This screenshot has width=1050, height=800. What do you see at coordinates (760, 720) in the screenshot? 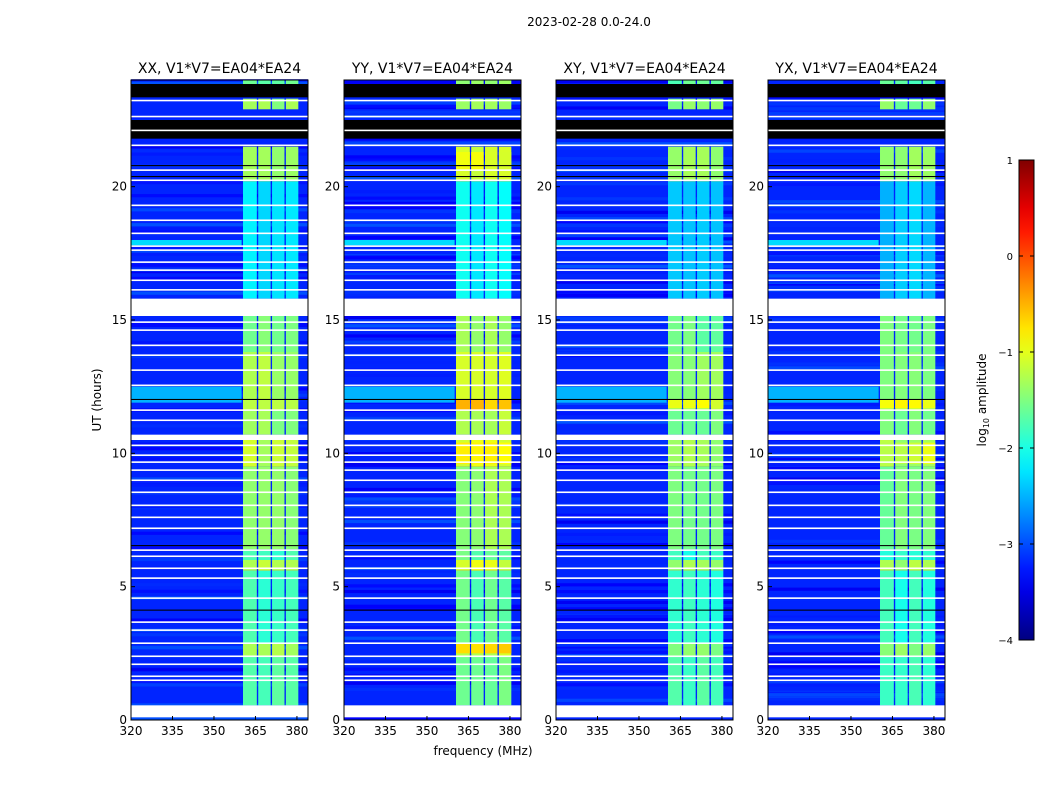
I see `y-tick-label: 0` at bounding box center [760, 720].